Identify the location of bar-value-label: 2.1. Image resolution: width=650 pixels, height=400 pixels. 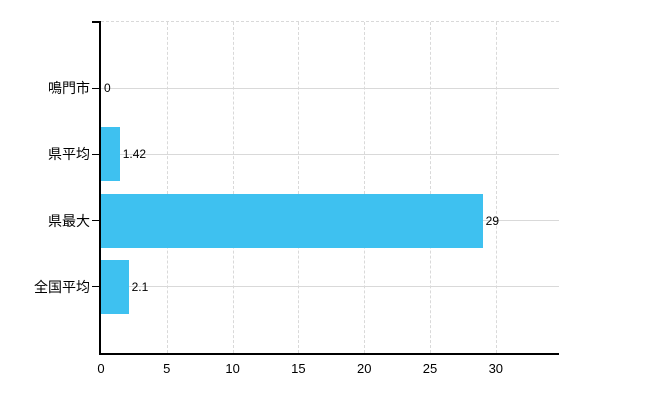
(140, 286).